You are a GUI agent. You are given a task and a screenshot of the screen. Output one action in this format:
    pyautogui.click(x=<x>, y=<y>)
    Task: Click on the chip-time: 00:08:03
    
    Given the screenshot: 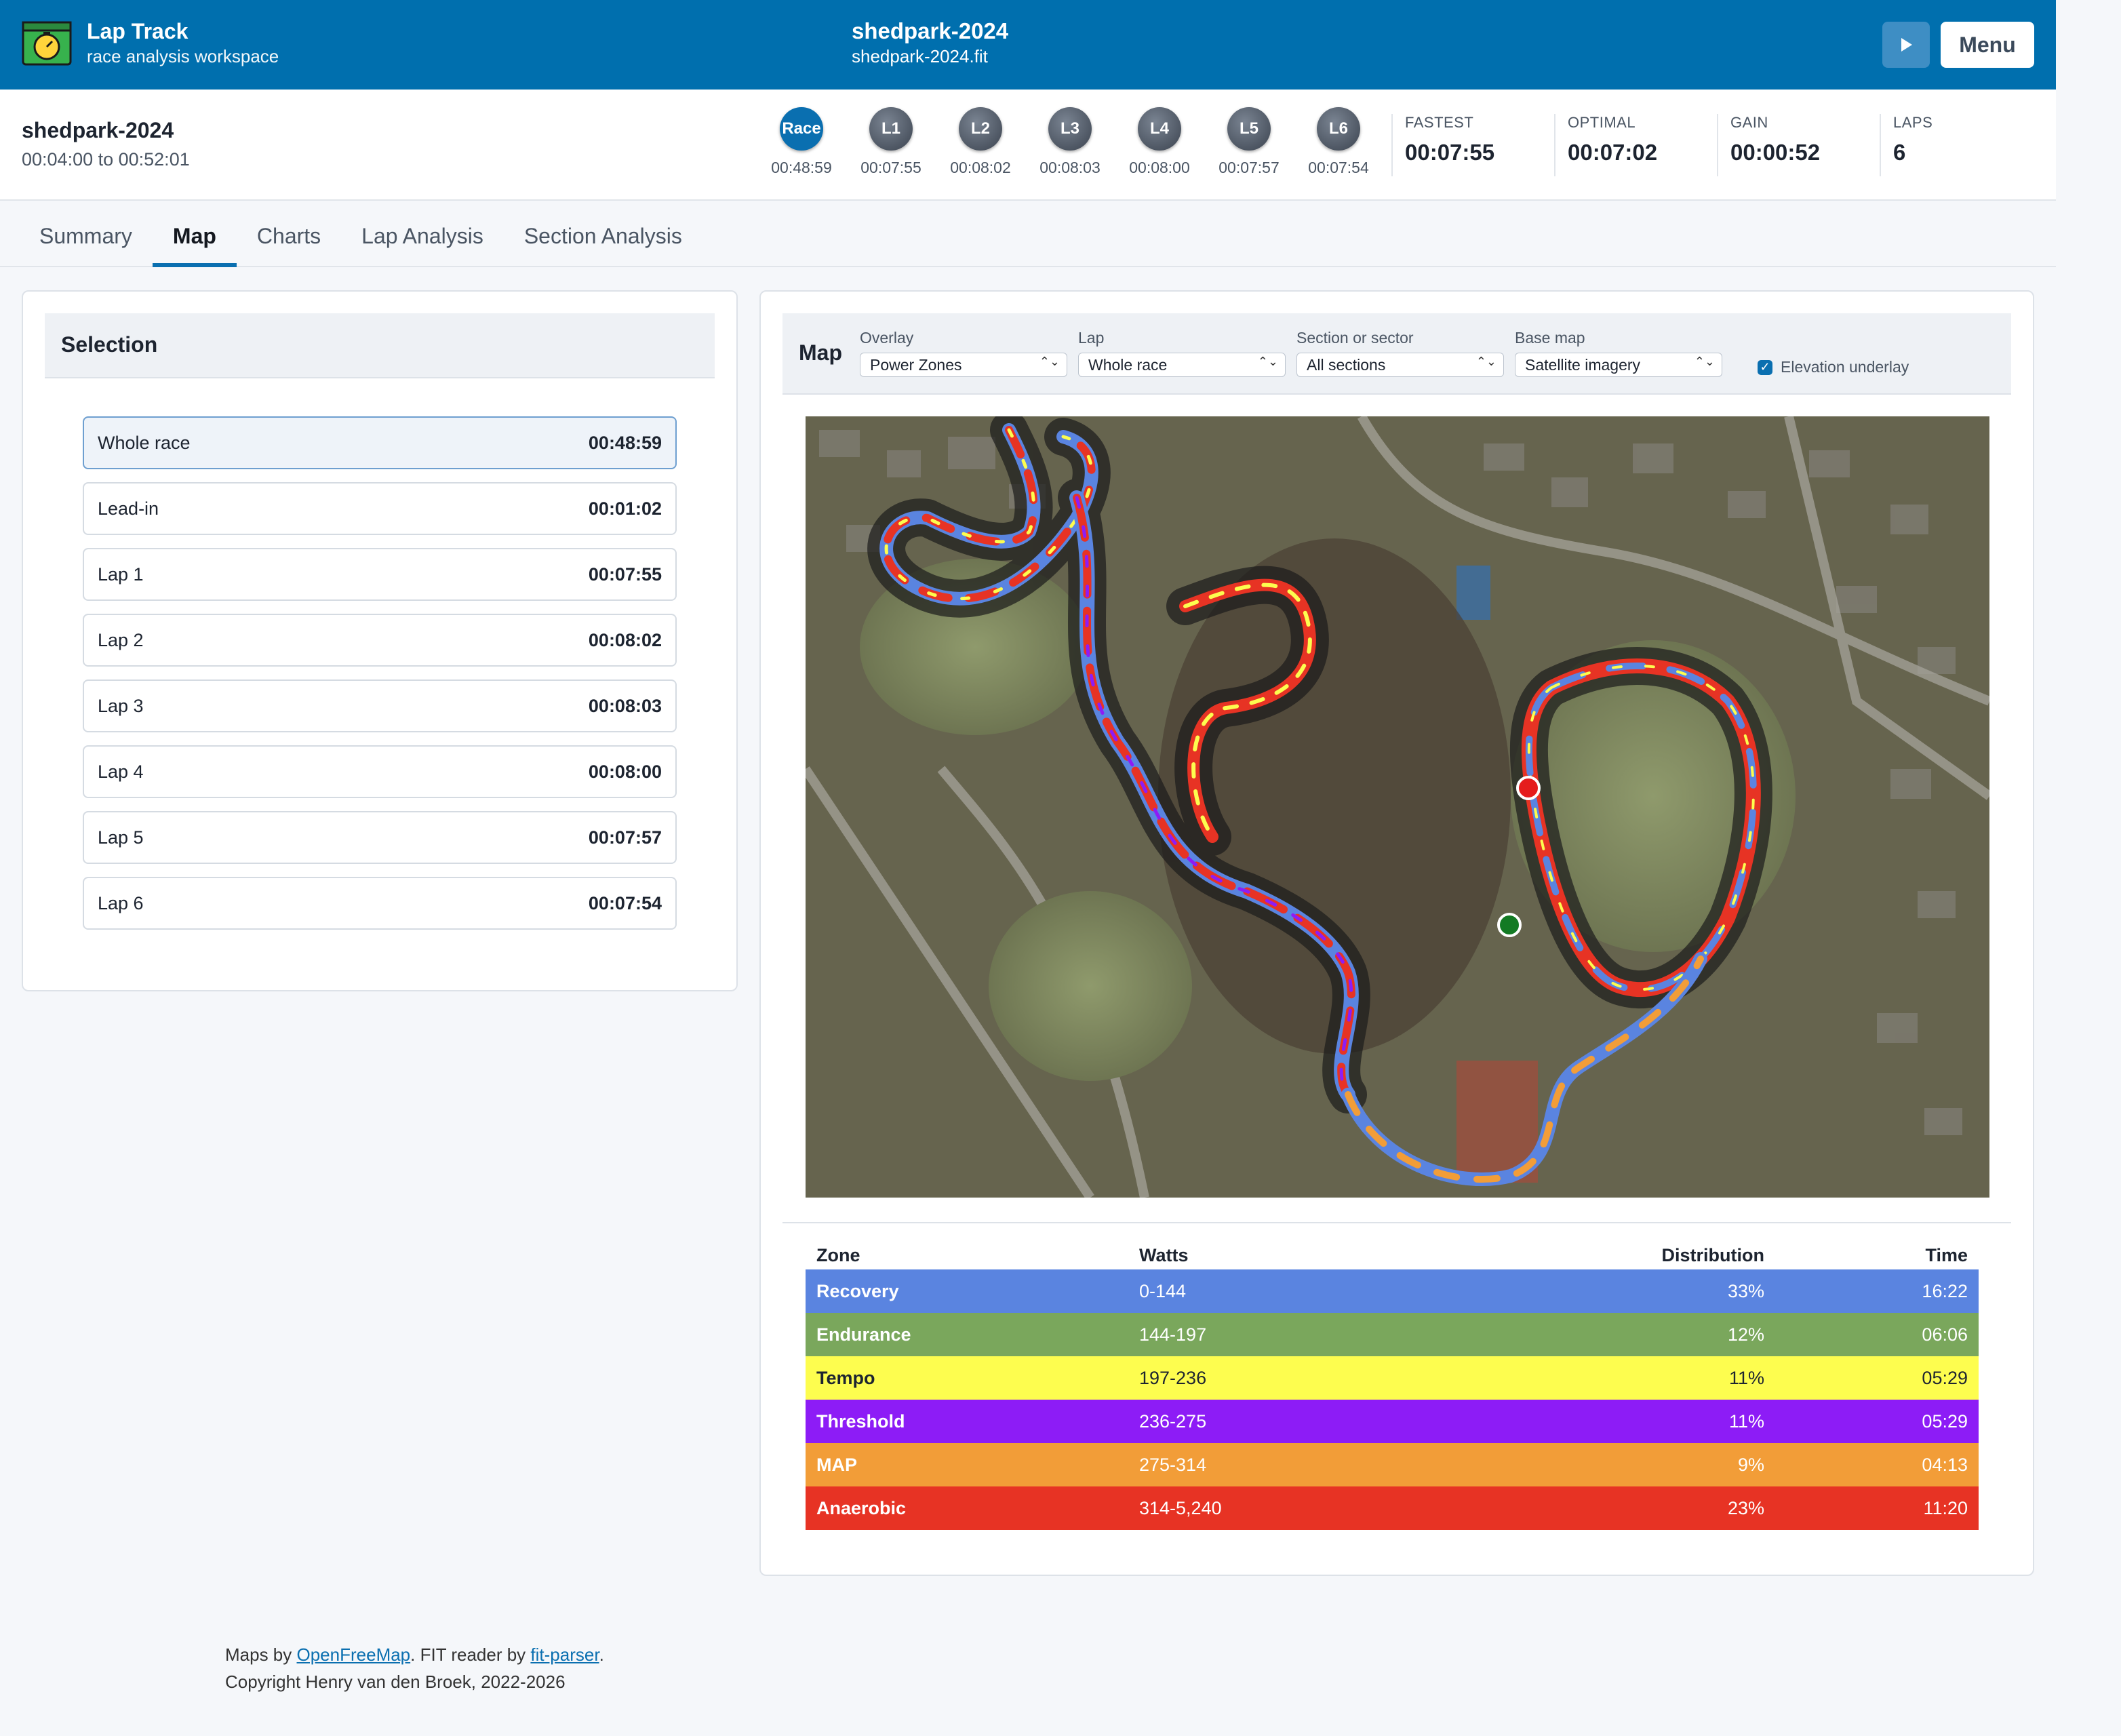 What is the action you would take?
    pyautogui.click(x=1070, y=167)
    